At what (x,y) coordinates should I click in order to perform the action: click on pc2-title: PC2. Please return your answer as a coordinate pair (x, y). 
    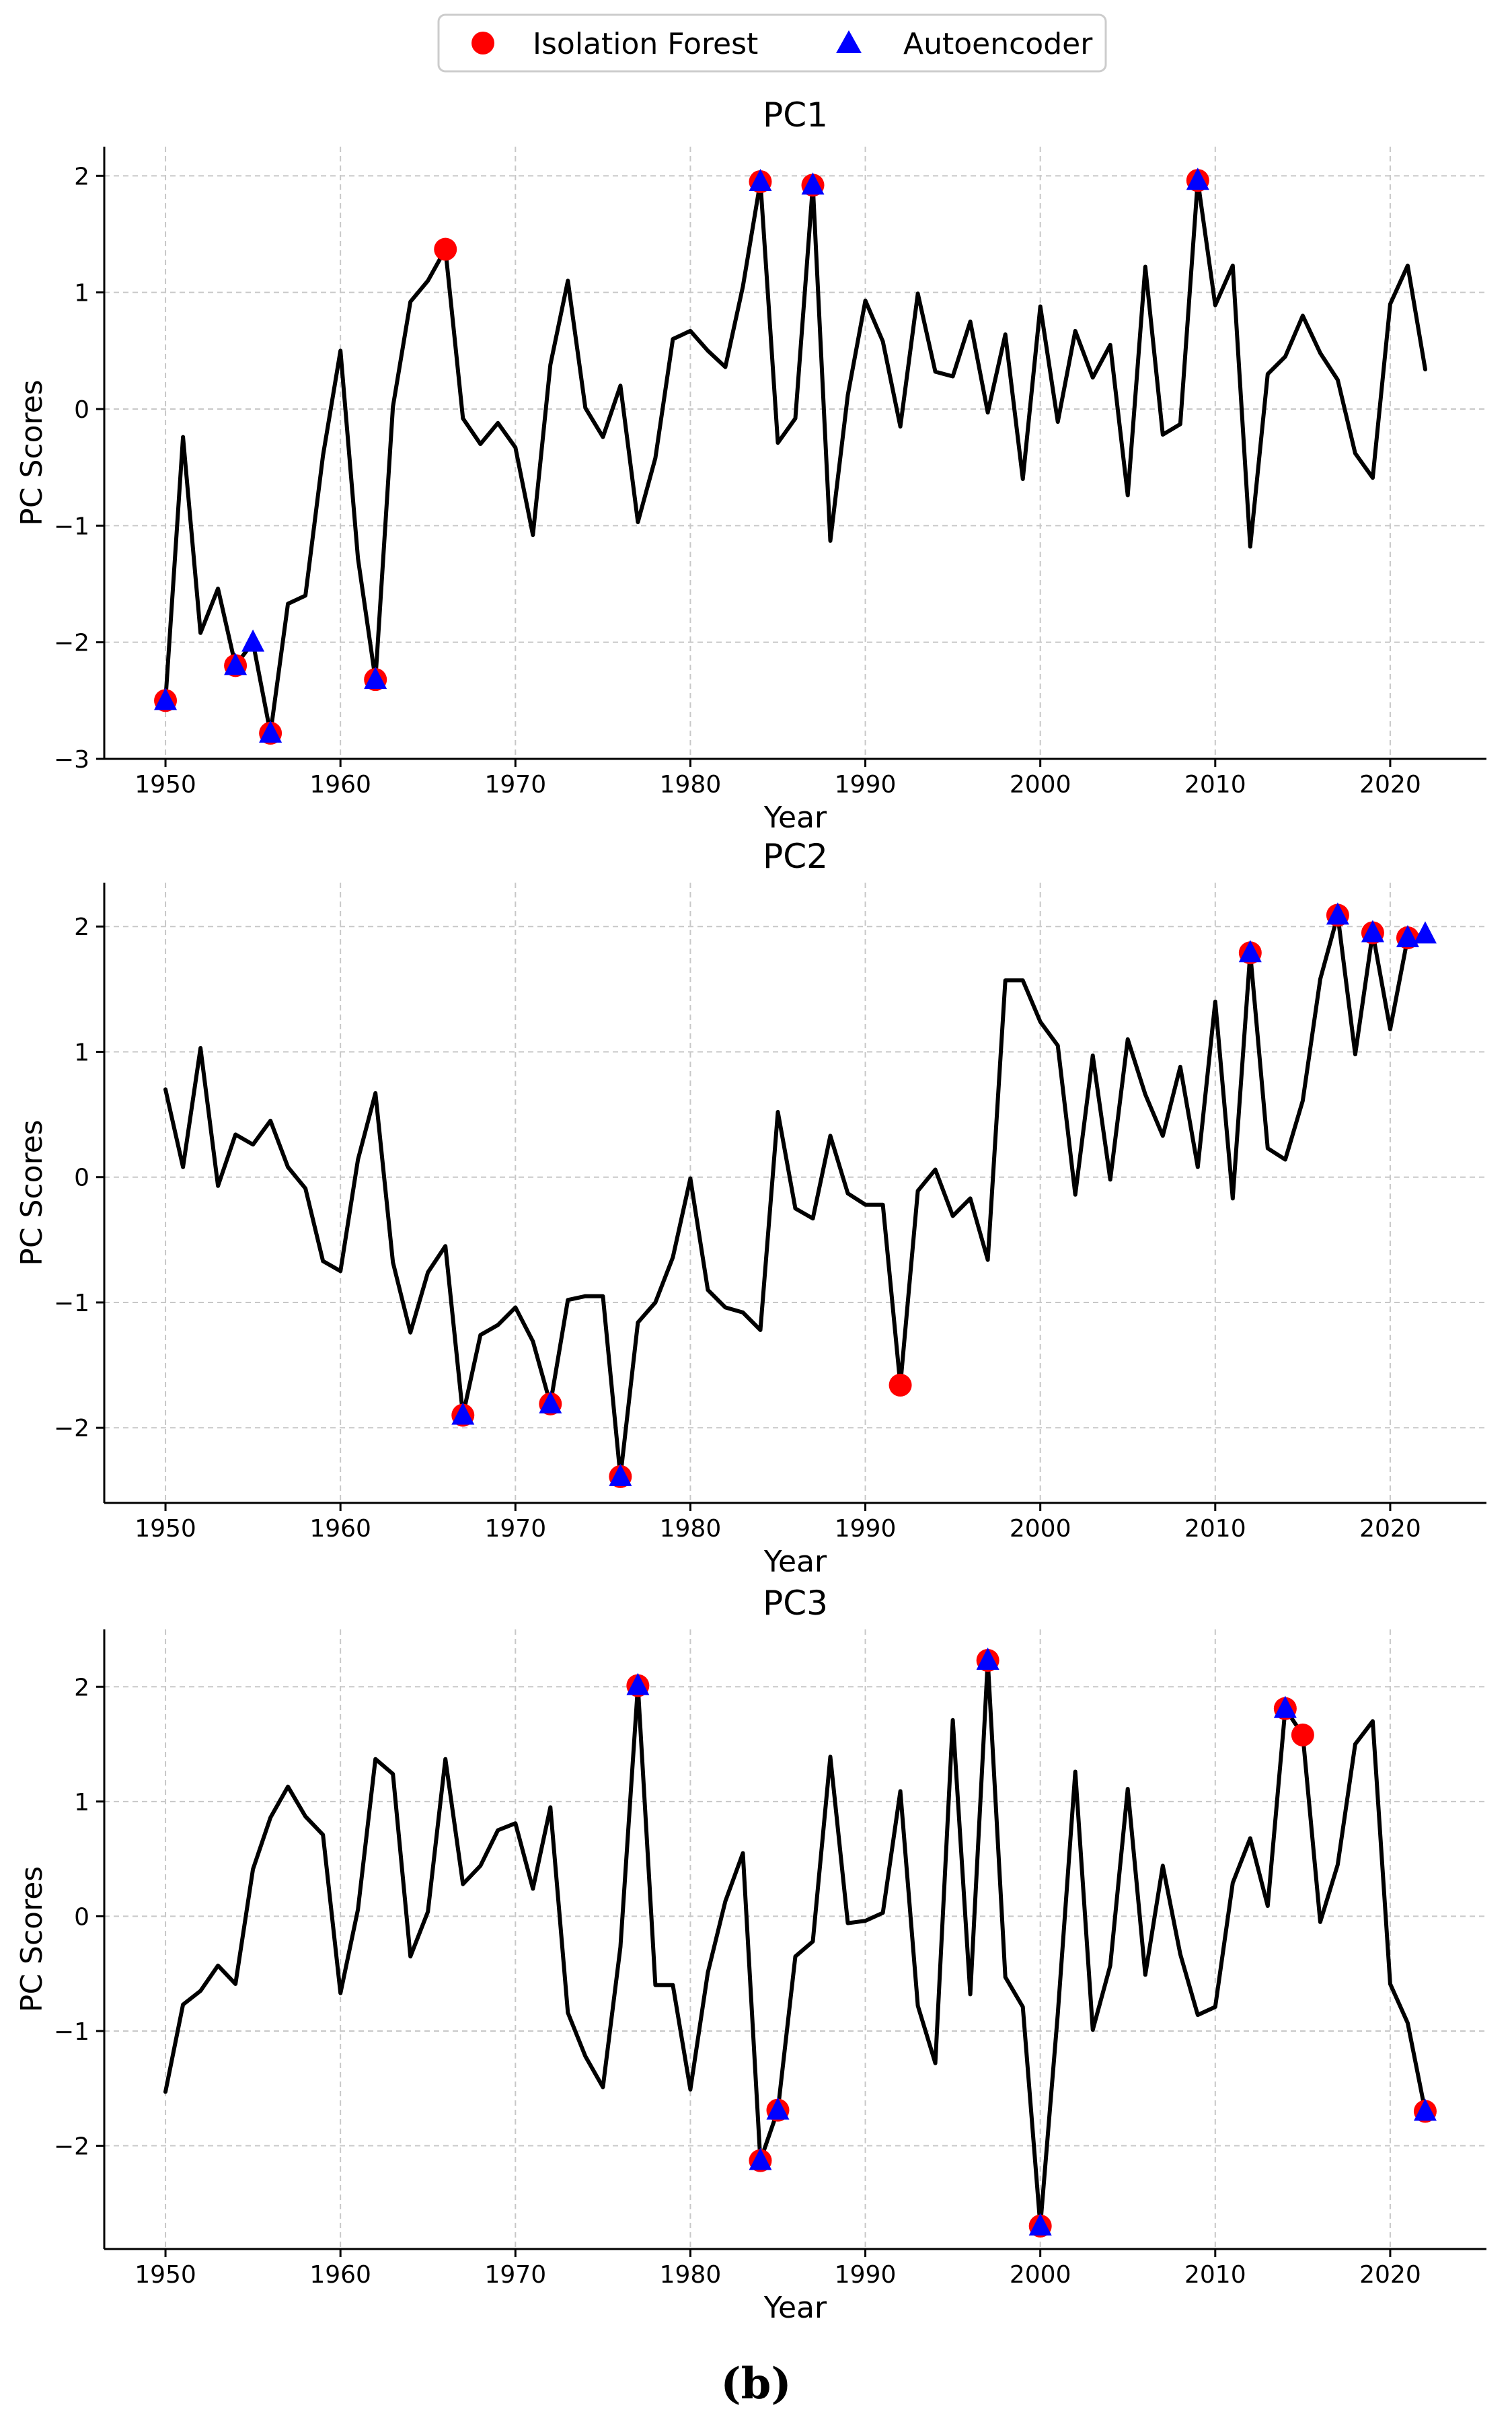
    Looking at the image, I should click on (795, 857).